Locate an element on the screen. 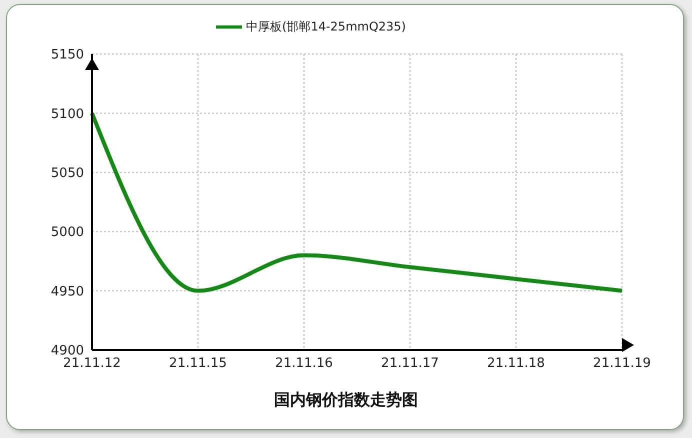 This screenshot has width=692, height=438. y-tick-label: 5100 is located at coordinates (67, 114).